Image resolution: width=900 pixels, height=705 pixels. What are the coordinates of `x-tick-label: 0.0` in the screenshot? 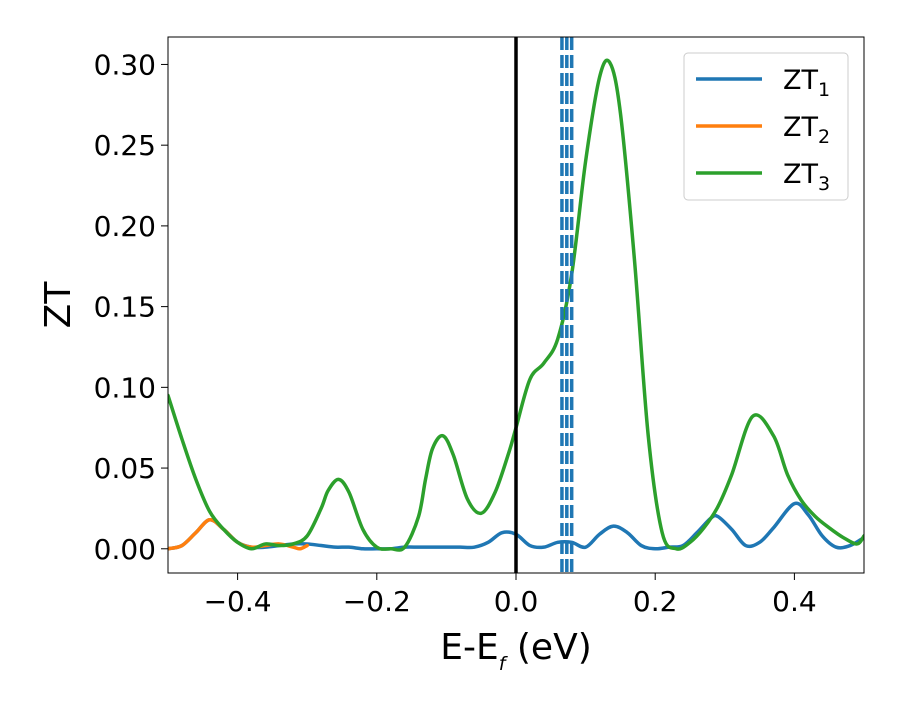 It's located at (516, 601).